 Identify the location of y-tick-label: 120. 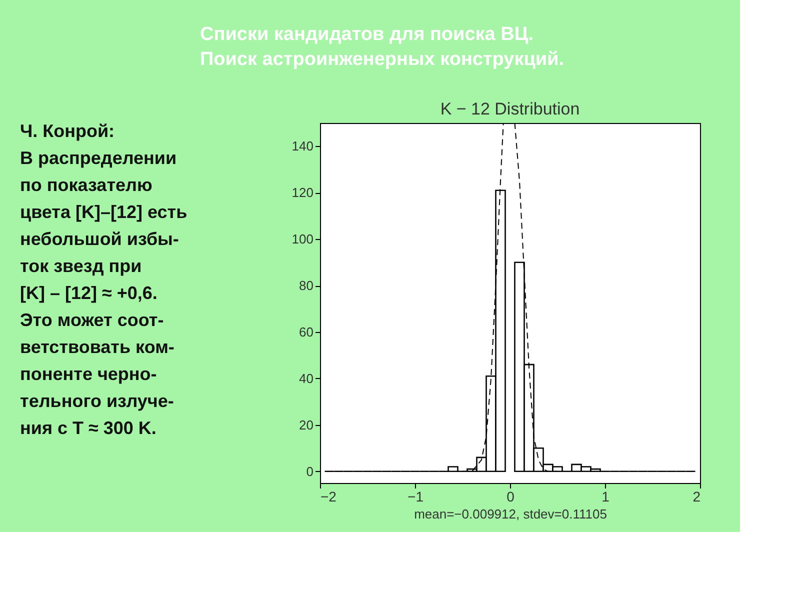
(303, 192).